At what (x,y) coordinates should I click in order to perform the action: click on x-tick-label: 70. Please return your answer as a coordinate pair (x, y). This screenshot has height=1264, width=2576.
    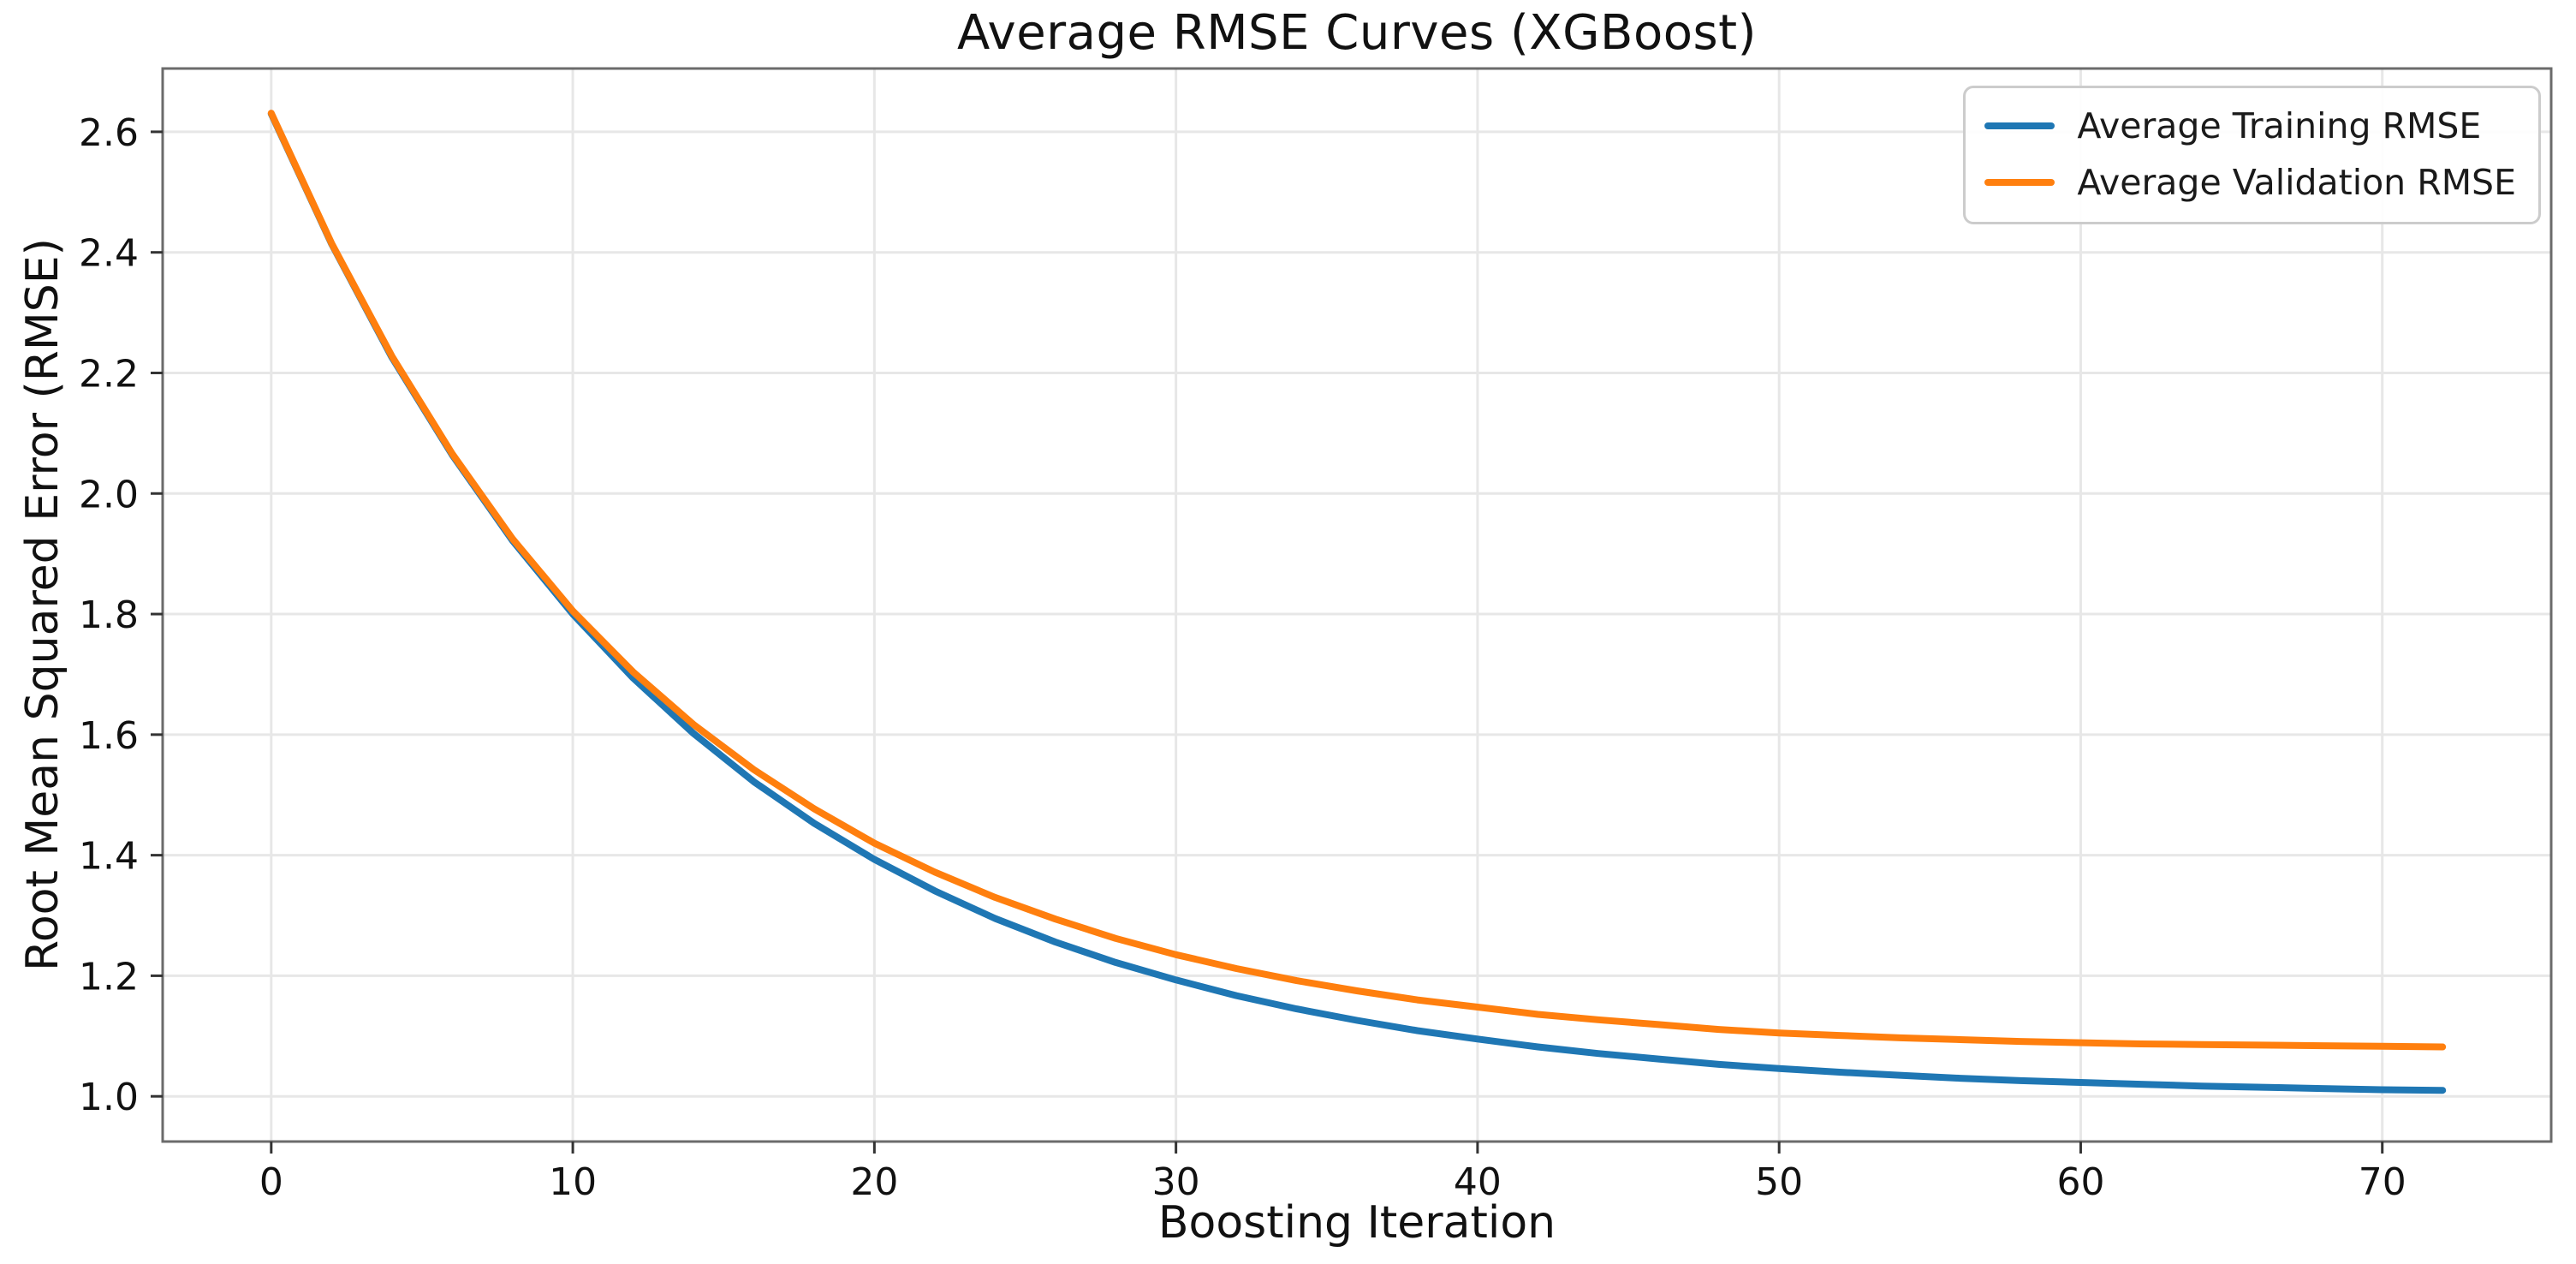
    Looking at the image, I should click on (2382, 1182).